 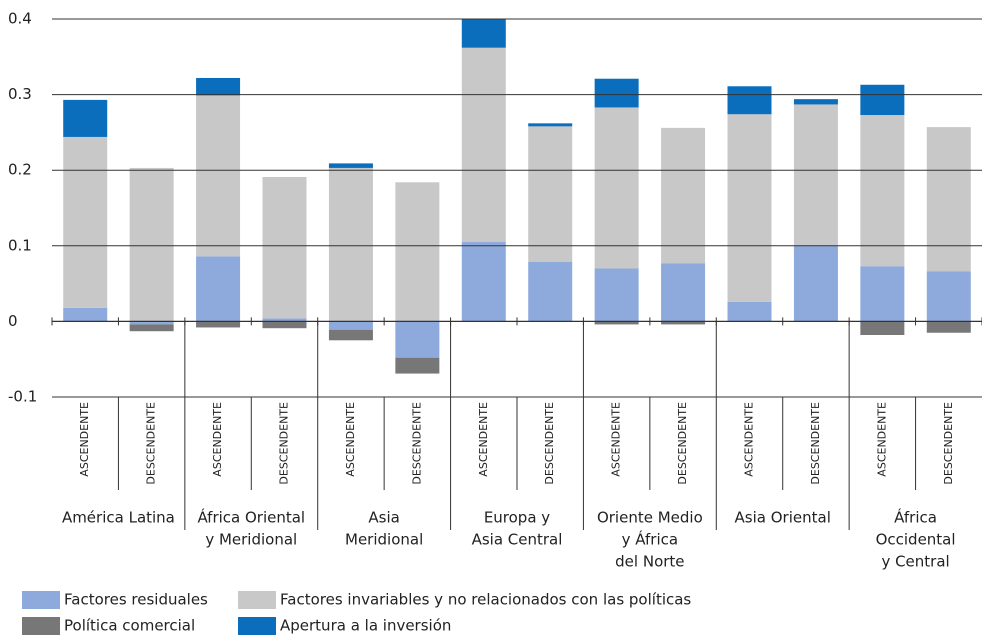 I want to click on group-label: África, so click(x=915, y=517).